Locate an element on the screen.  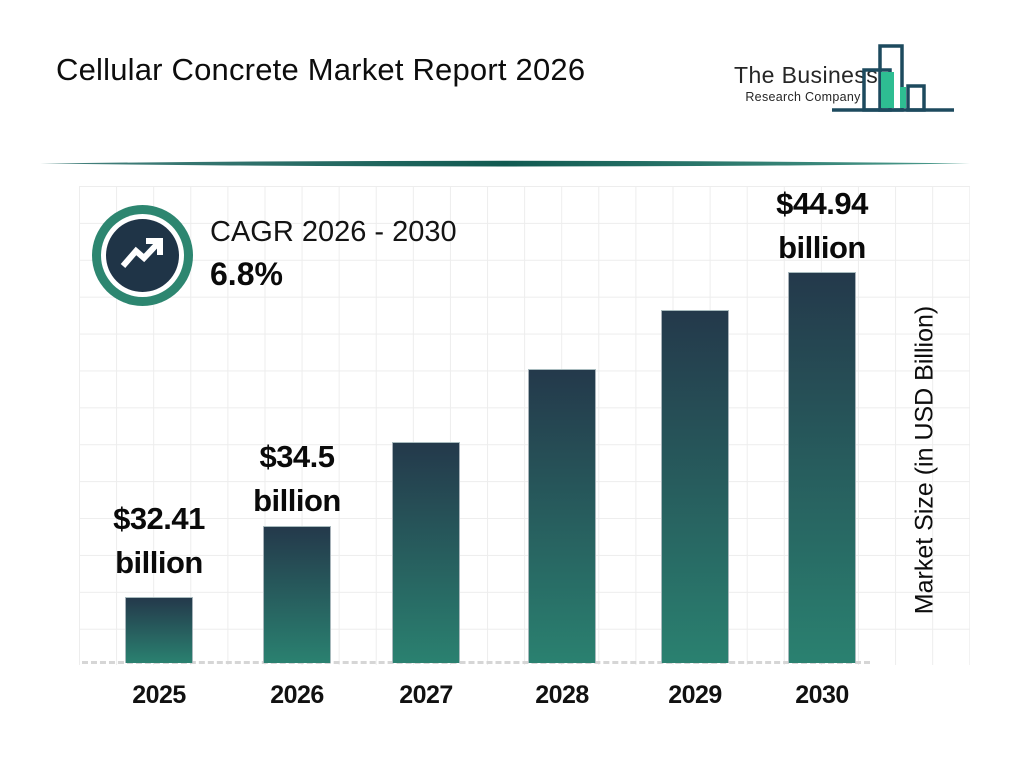
value-label-line: $44.94 is located at coordinates (822, 203).